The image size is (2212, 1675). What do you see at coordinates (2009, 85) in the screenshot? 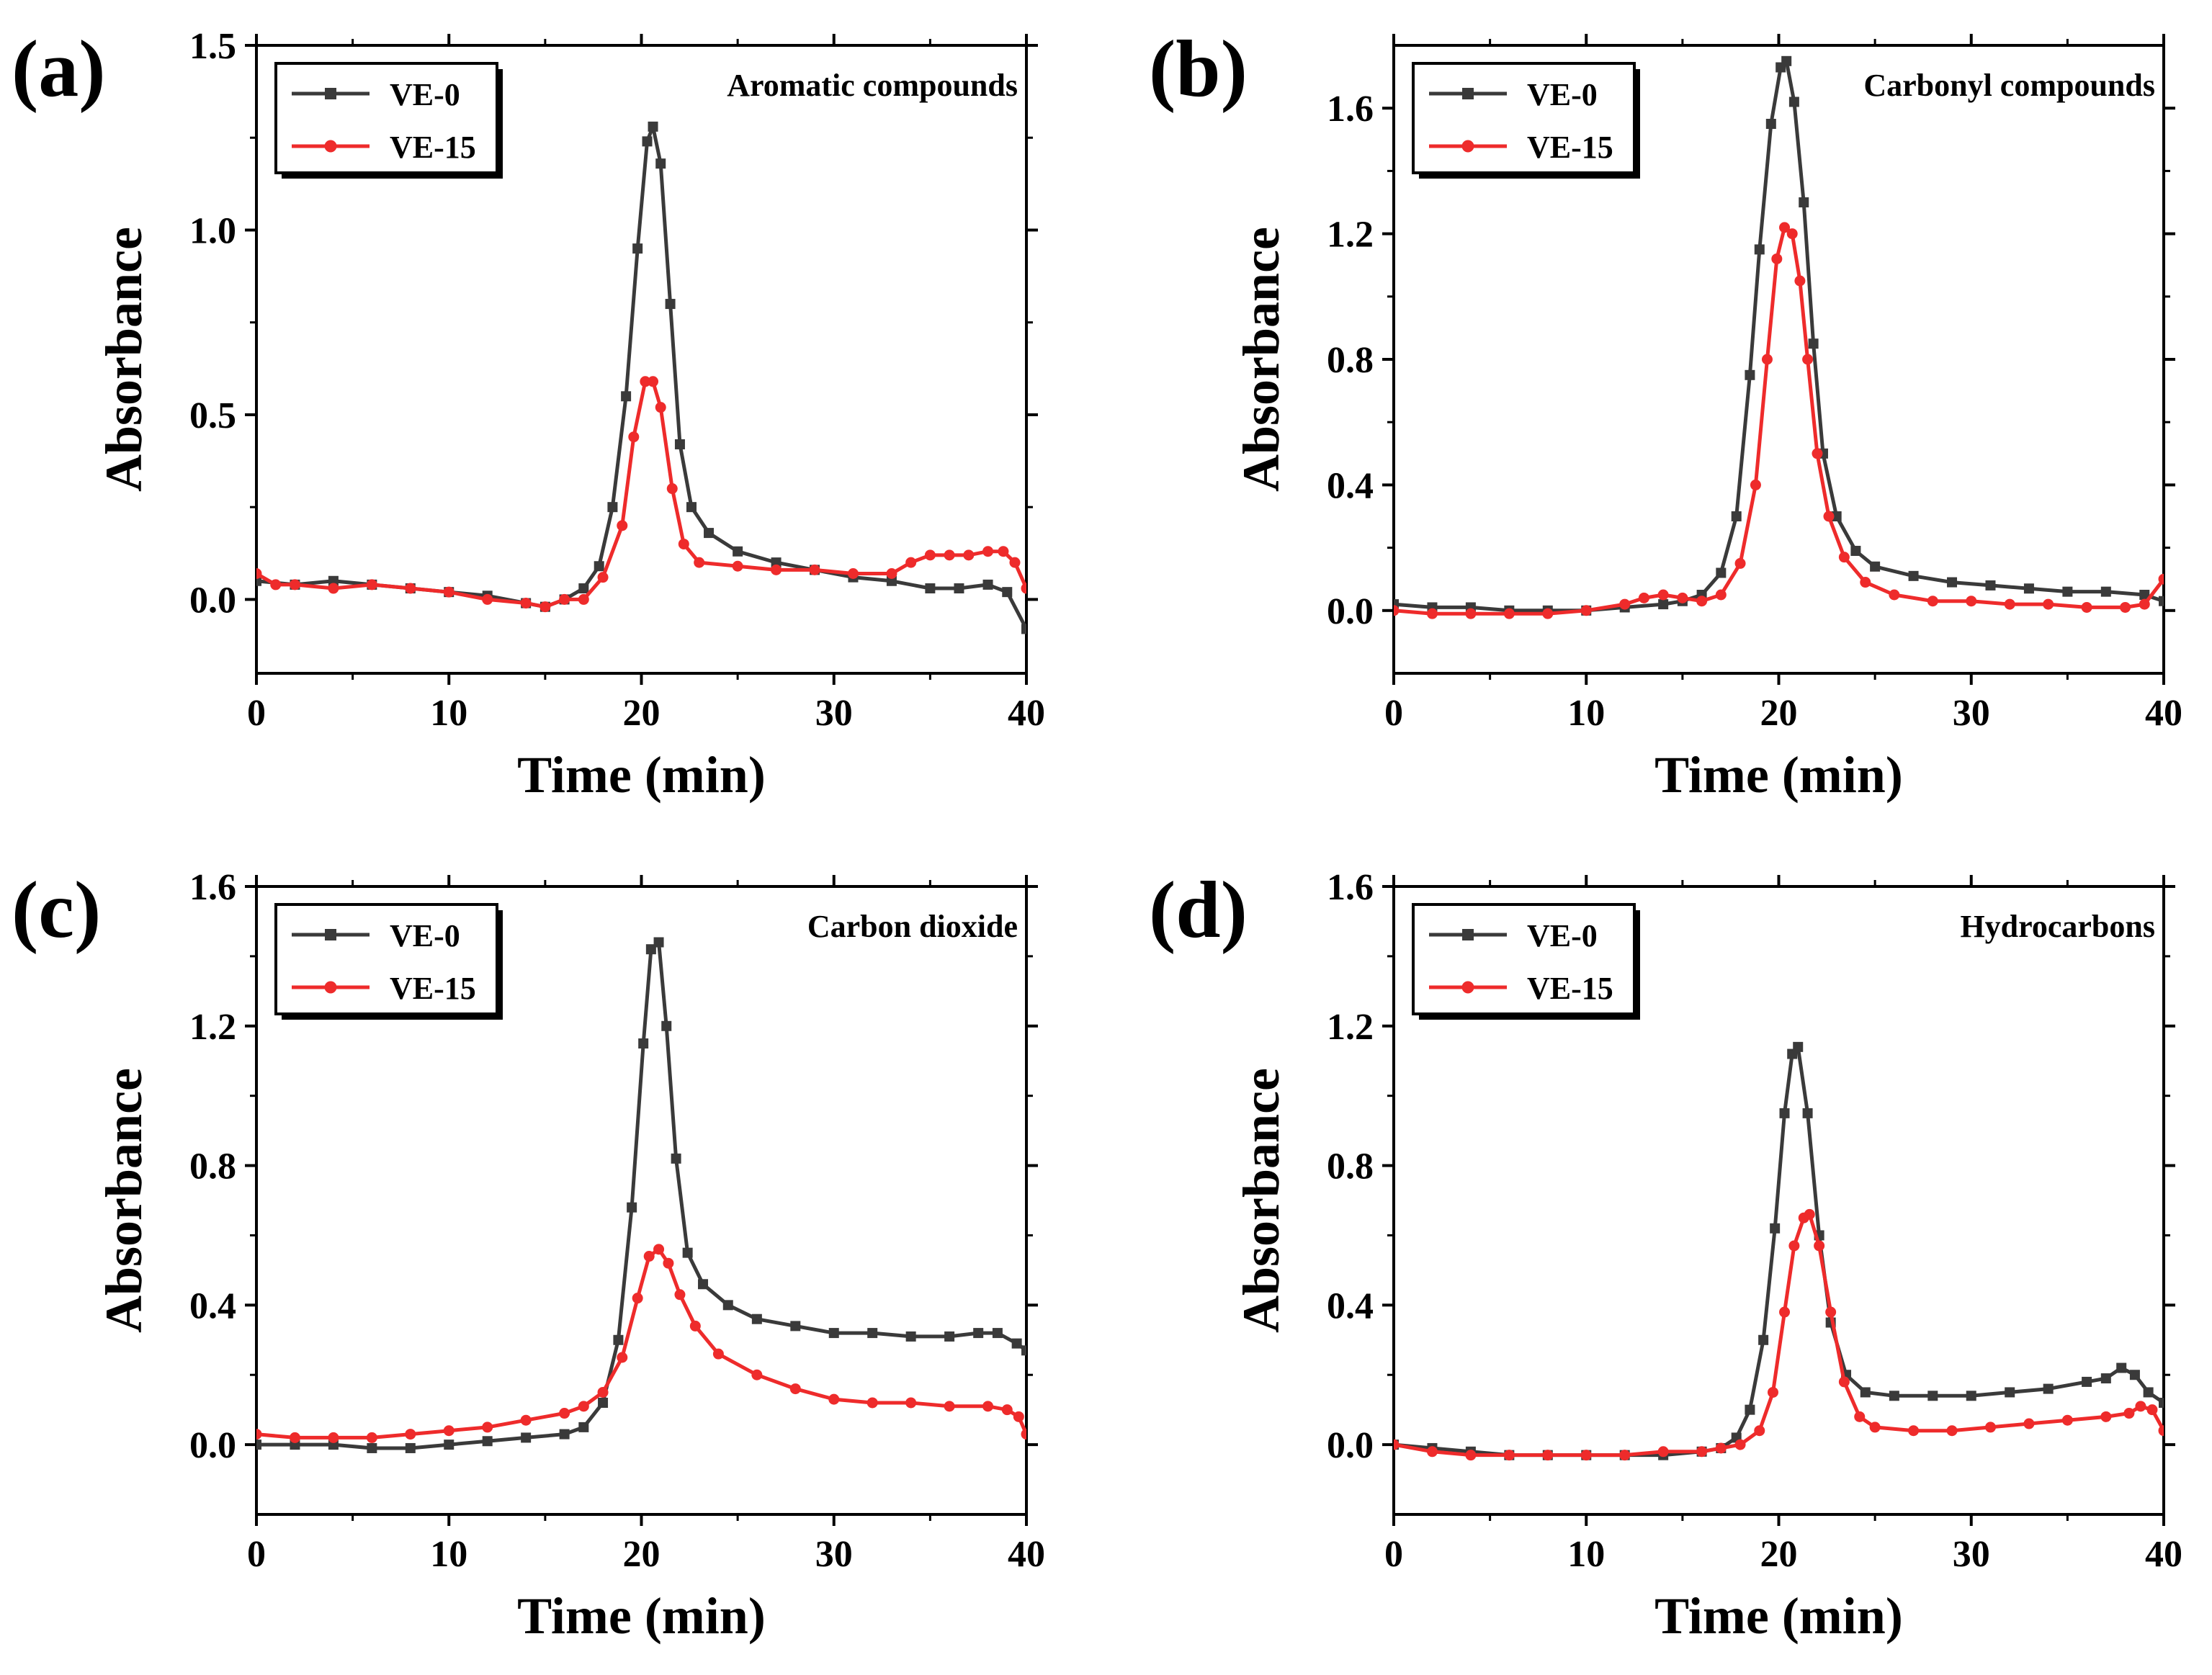
I see `annotation-label: Carbonyl compounds` at bounding box center [2009, 85].